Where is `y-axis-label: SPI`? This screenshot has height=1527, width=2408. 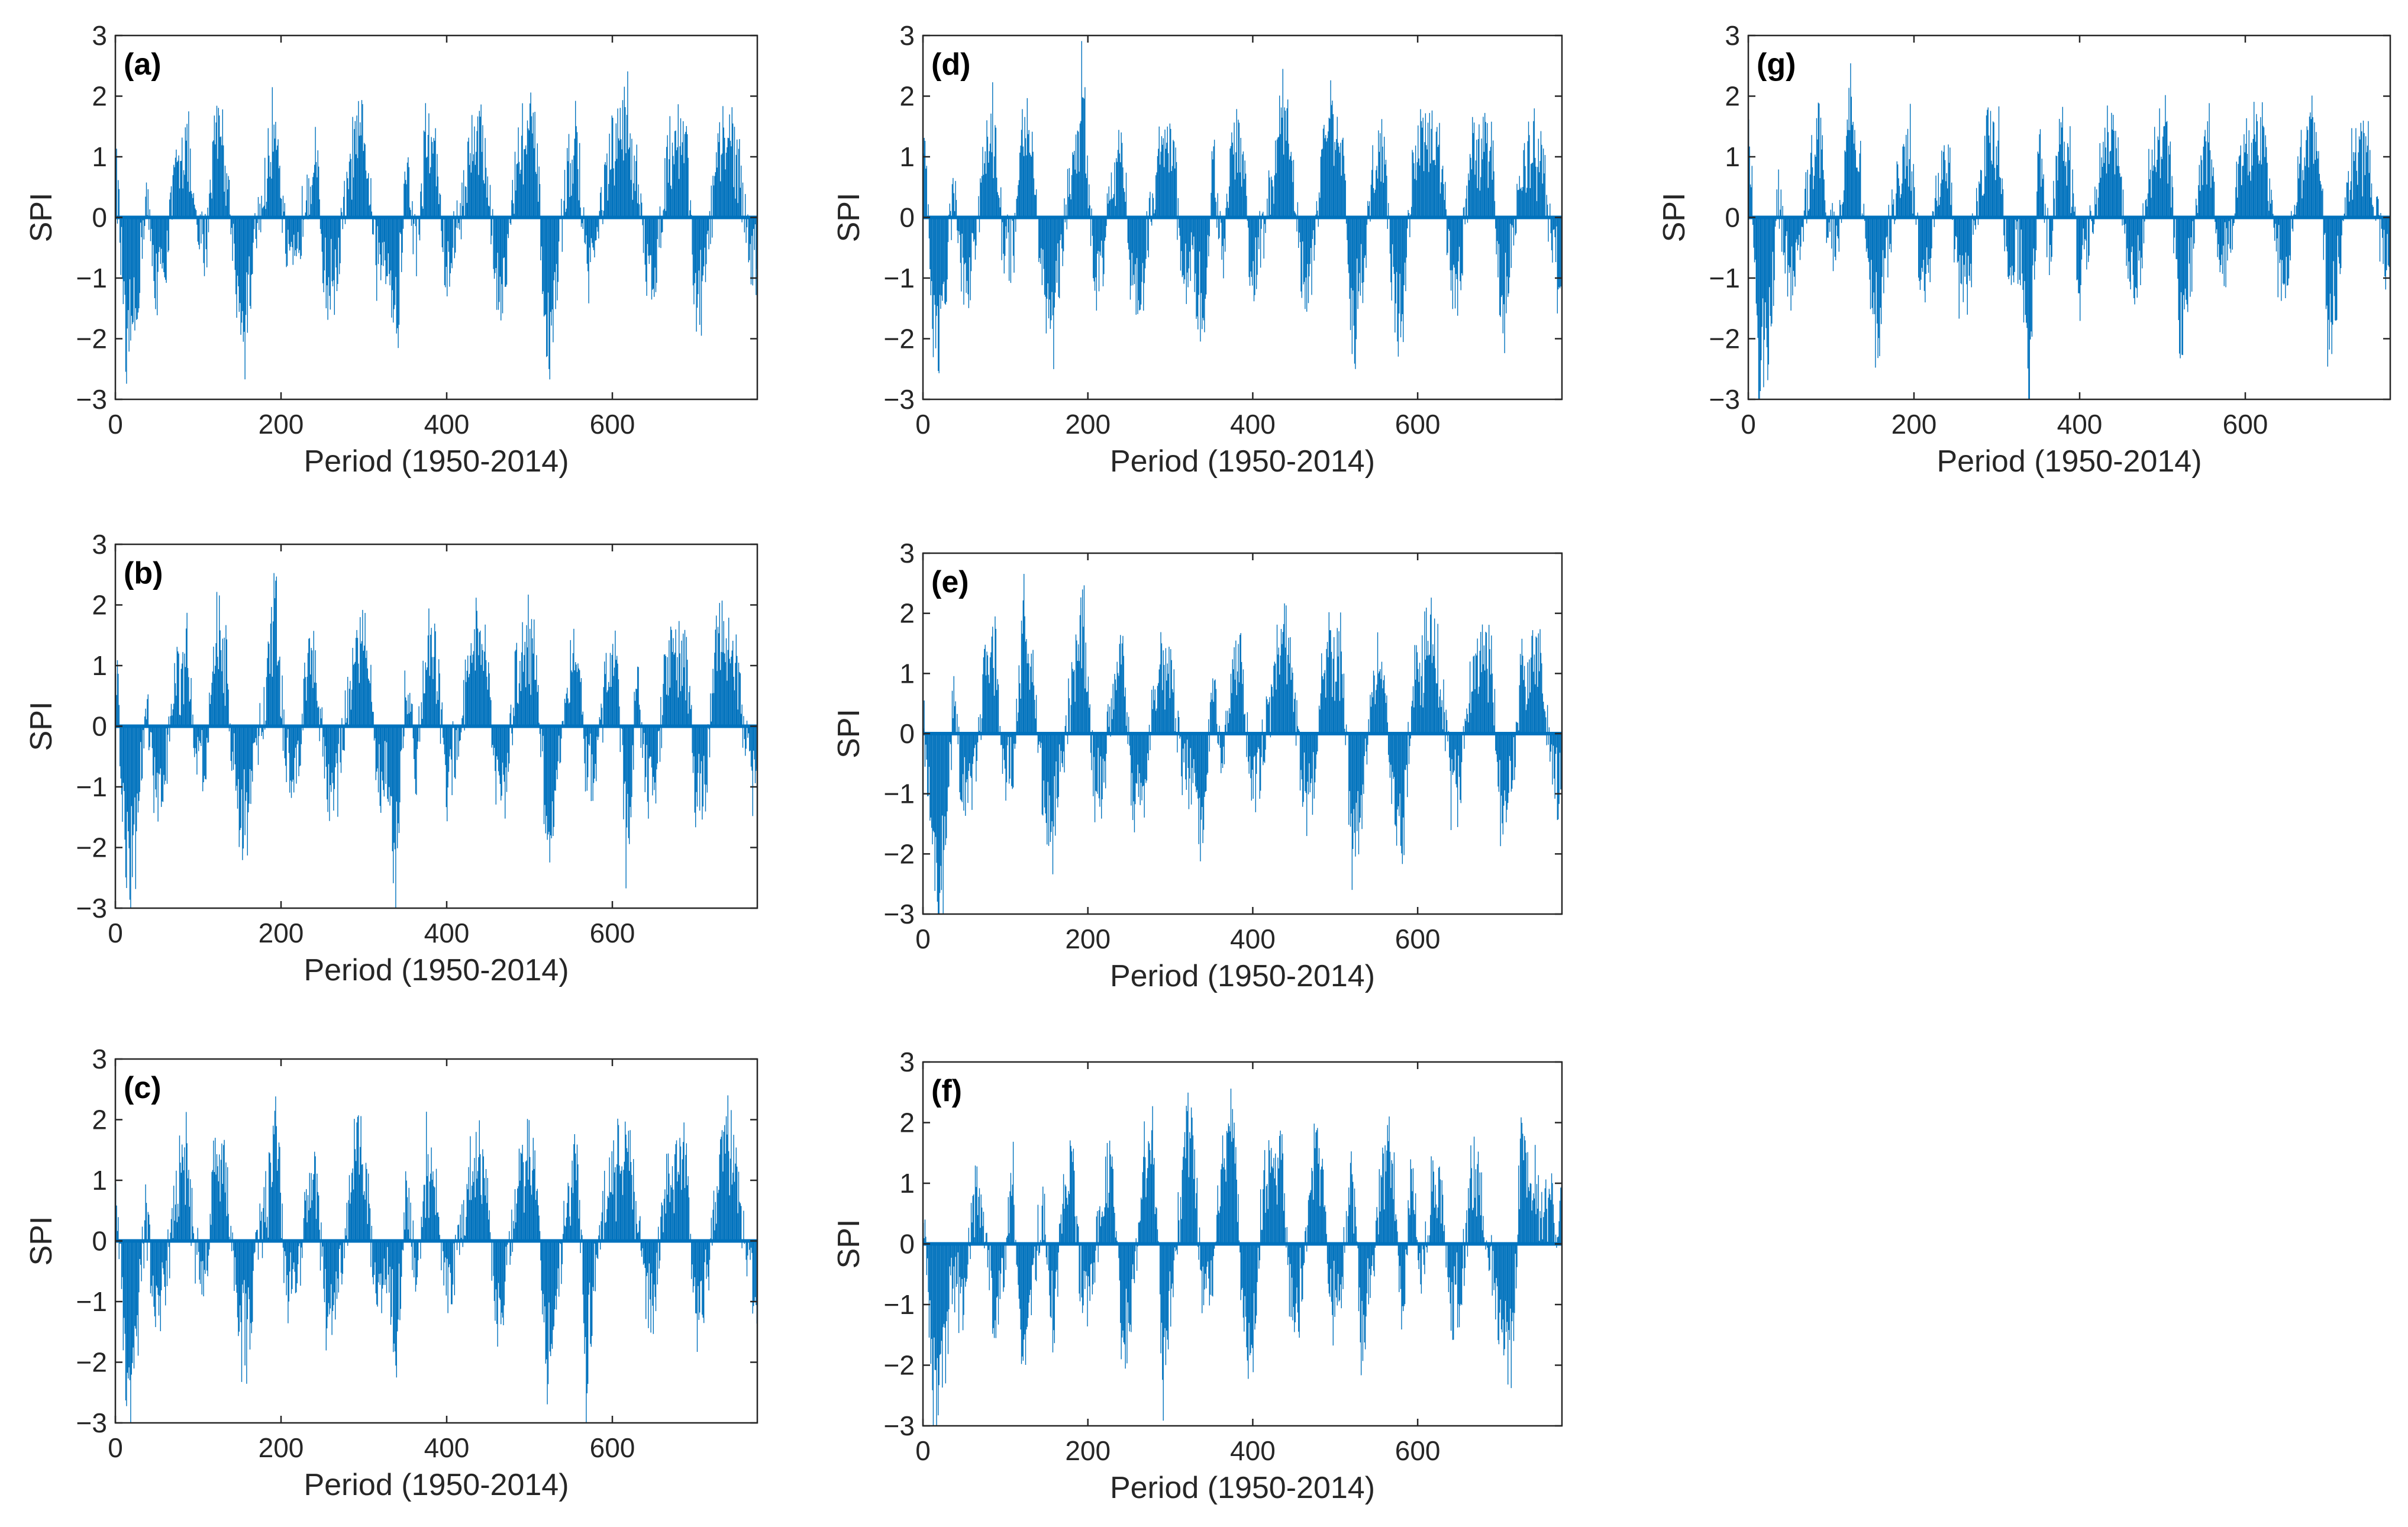
y-axis-label: SPI is located at coordinates (41, 1241).